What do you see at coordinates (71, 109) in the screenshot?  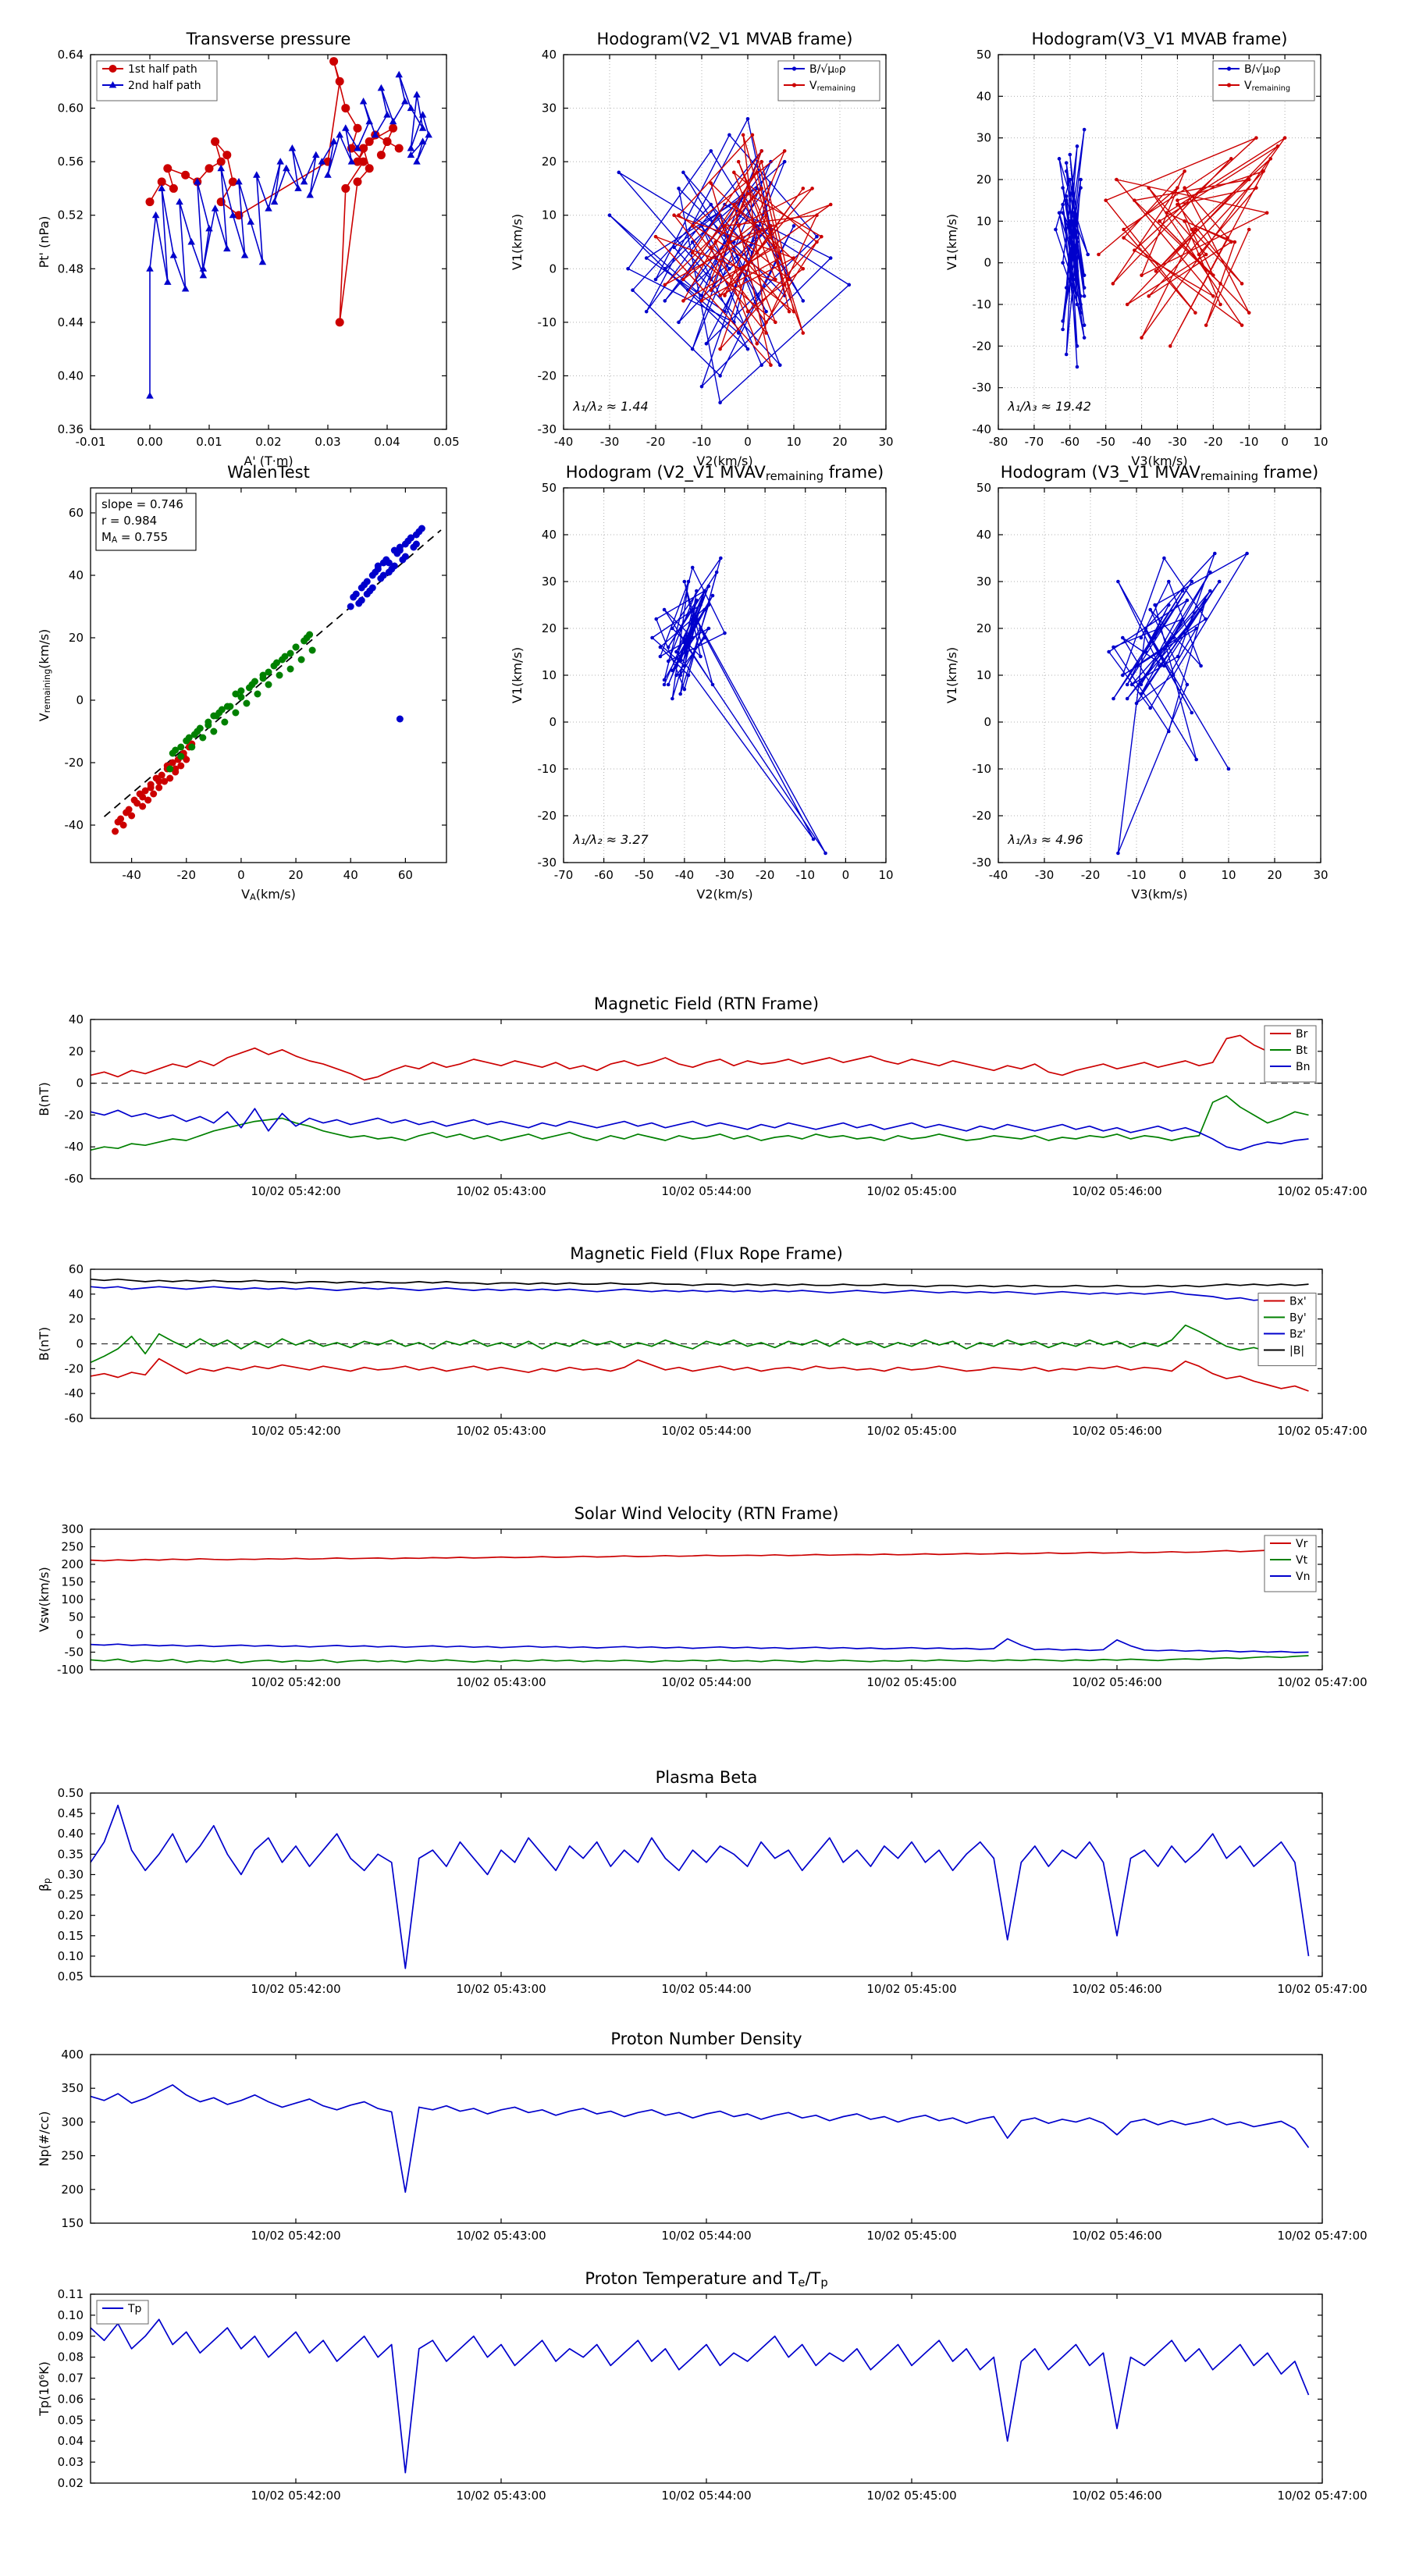 I see `svg-text: 0.60` at bounding box center [71, 109].